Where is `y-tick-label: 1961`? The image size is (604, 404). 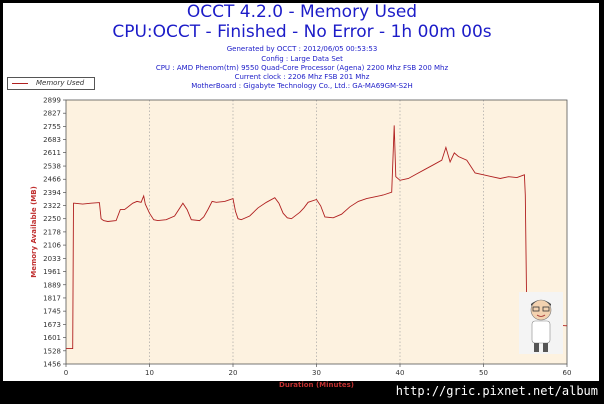
y-tick-label: 1961 is located at coordinates (52, 272).